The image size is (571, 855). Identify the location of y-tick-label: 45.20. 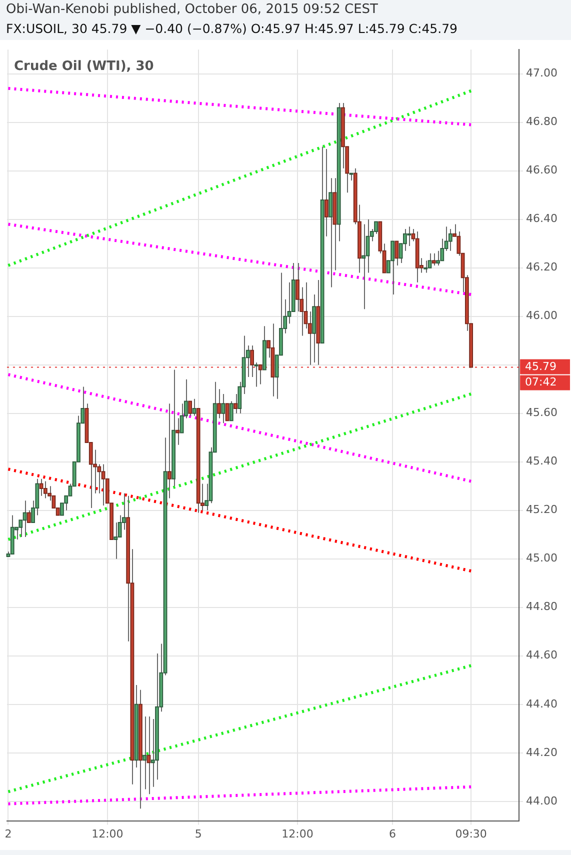
(542, 509).